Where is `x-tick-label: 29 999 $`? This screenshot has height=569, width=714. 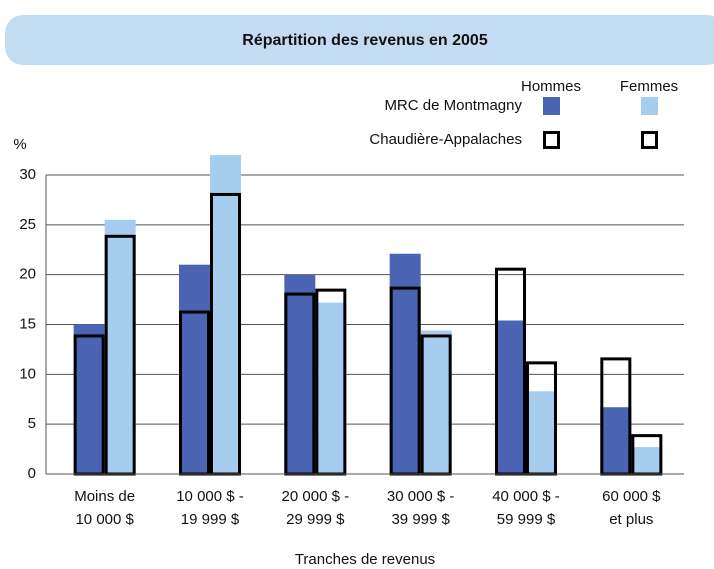 x-tick-label: 29 999 $ is located at coordinates (315, 519).